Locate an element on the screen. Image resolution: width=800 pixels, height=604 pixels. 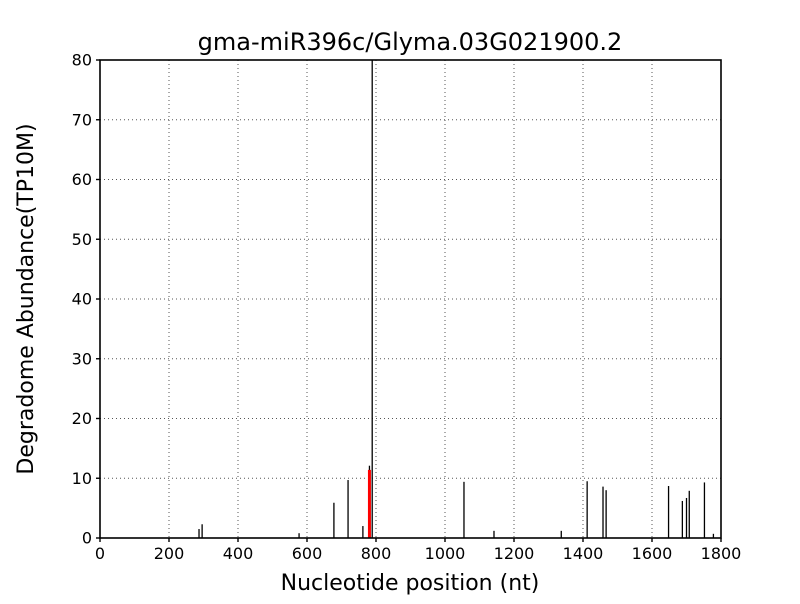
y-tick-label: 10 is located at coordinates (82, 478).